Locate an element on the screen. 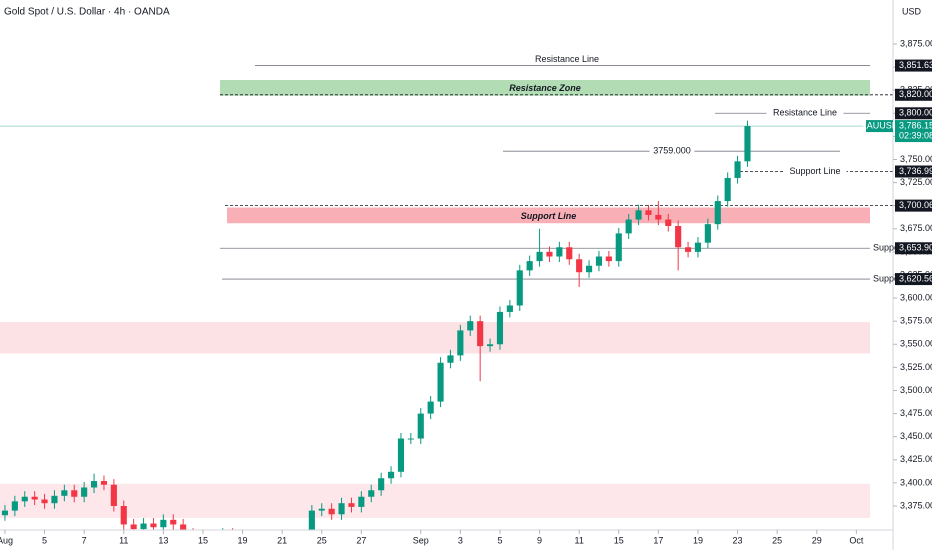 Image resolution: width=932 pixels, height=550 pixels. symbol-tag-label: XAUUSD is located at coordinates (880, 125).